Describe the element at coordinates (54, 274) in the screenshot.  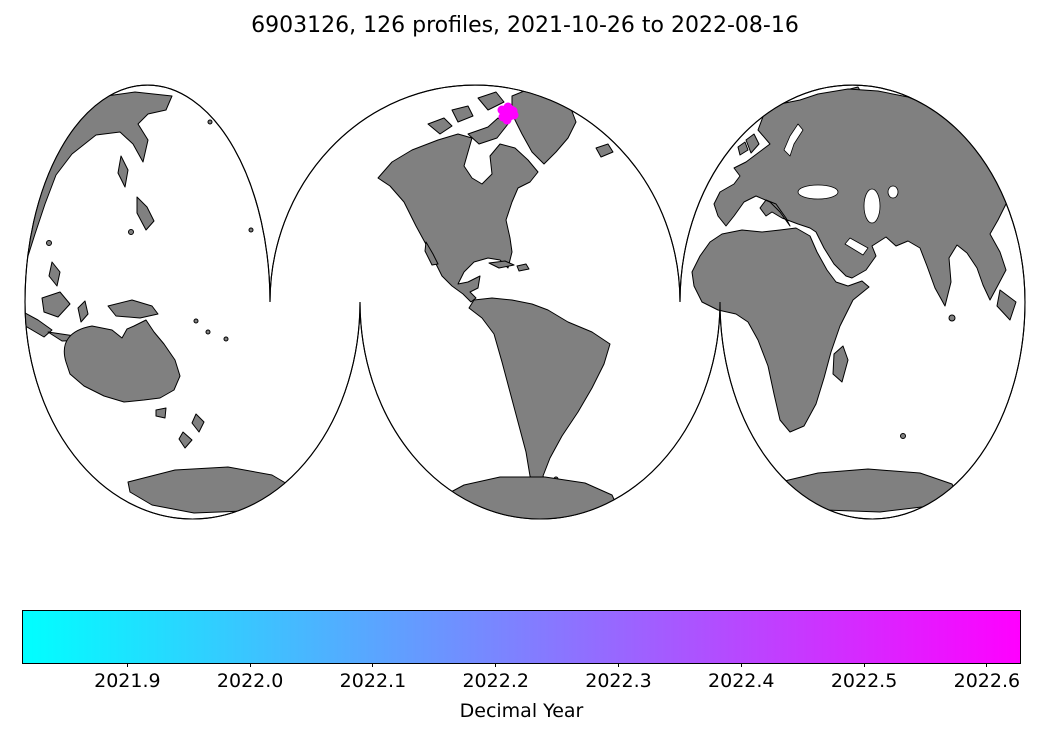
I see `land-philippines` at that location.